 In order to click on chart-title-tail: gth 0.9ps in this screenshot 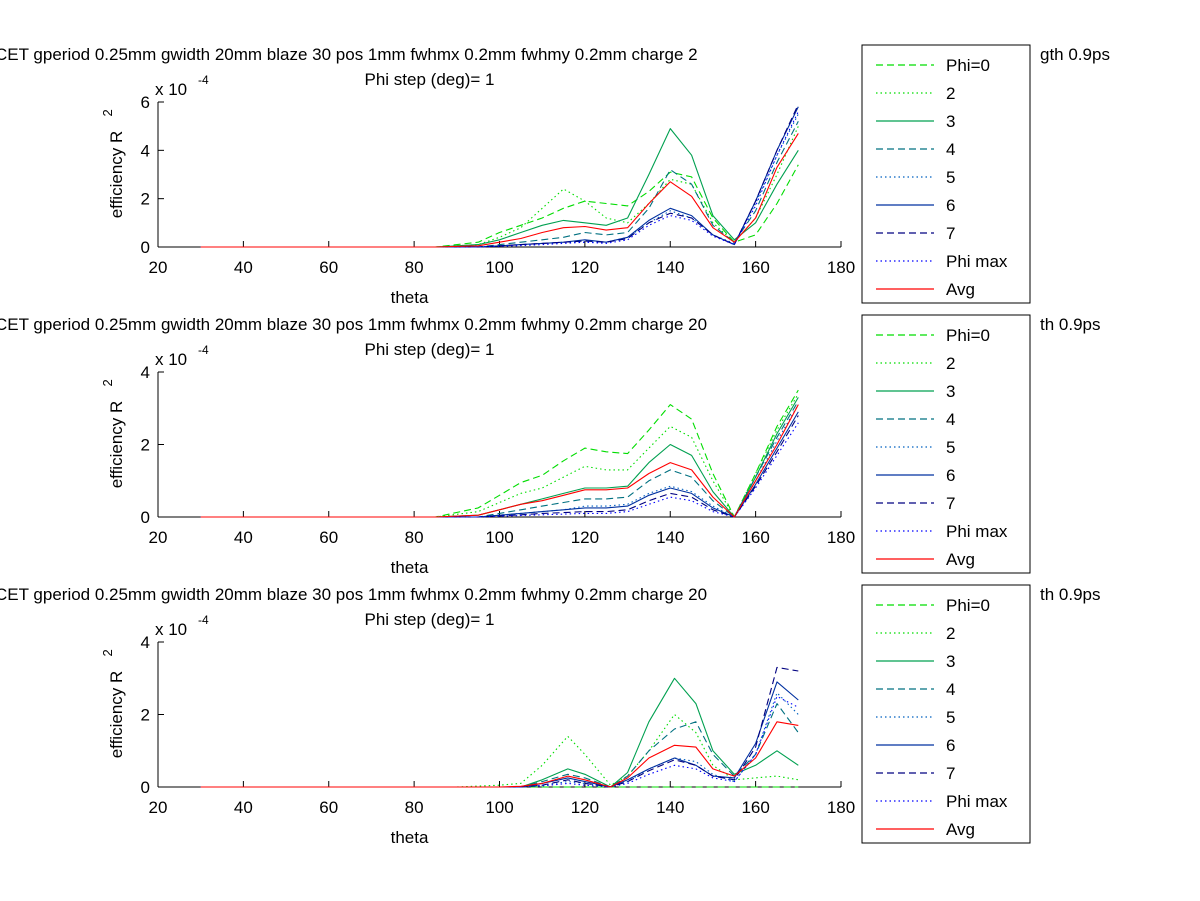, I will do `click(1075, 54)`.